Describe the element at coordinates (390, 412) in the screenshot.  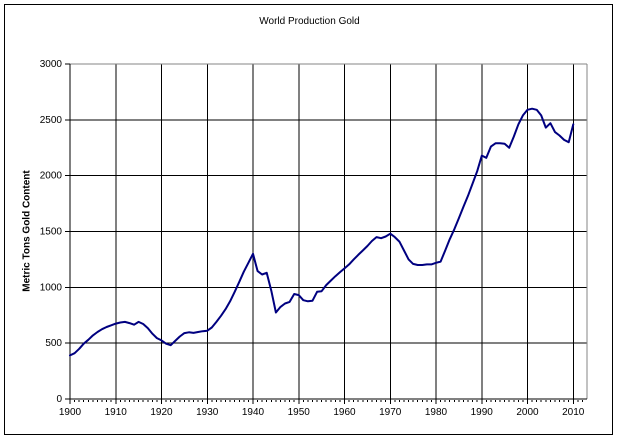
I see `x-tick-label: 1970` at that location.